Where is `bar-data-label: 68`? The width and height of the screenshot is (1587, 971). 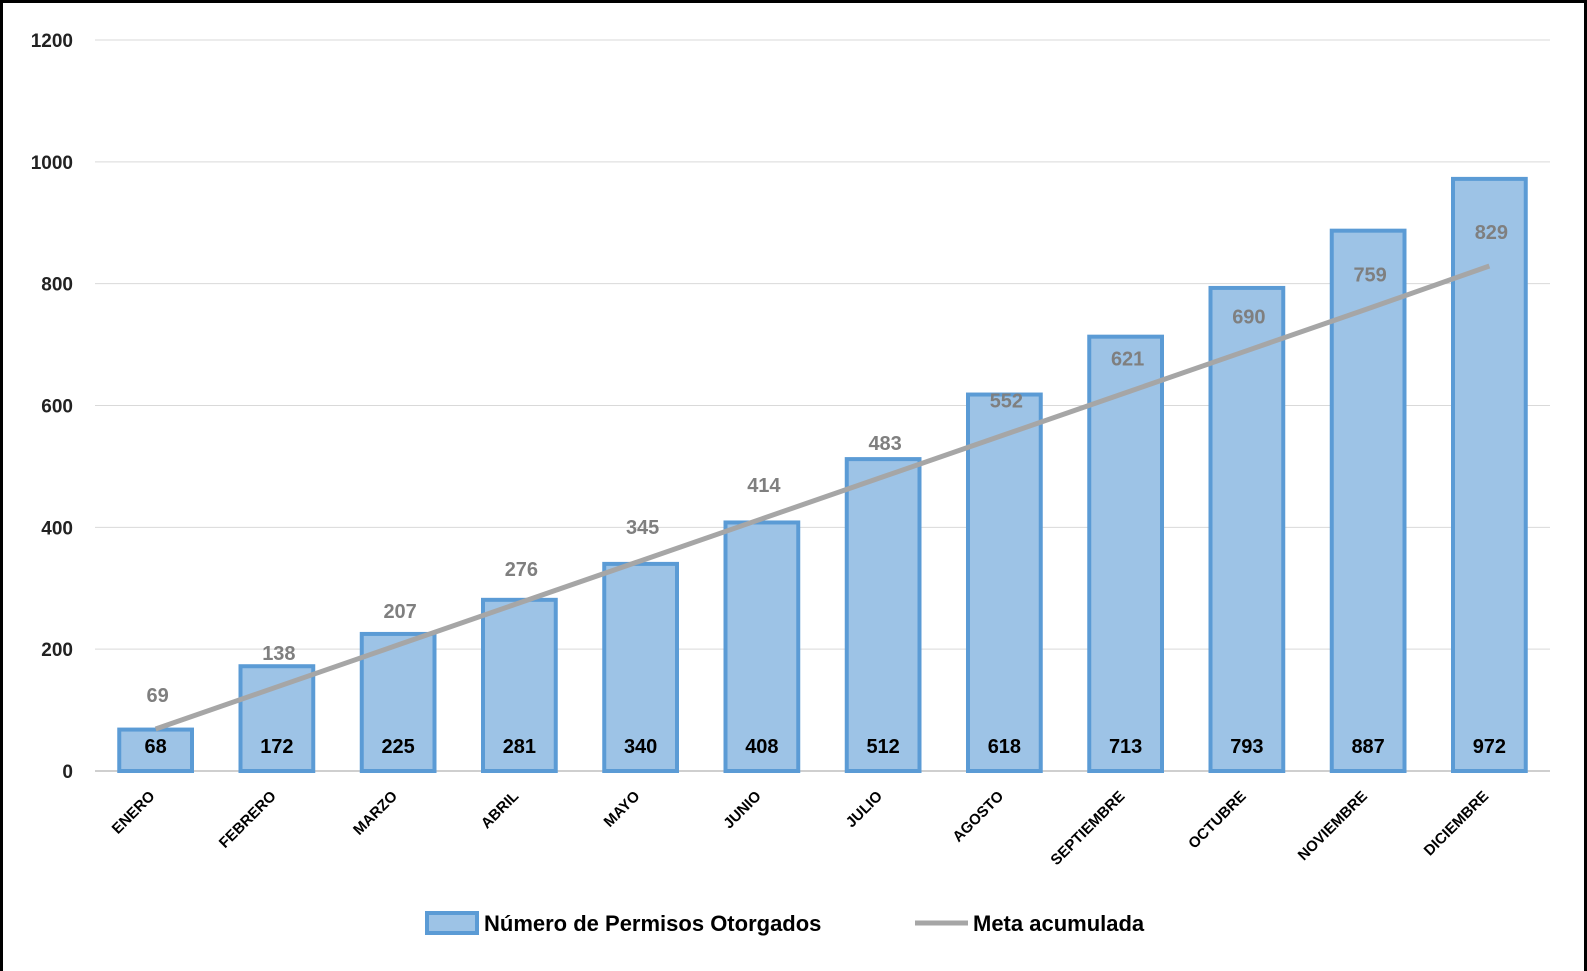 bar-data-label: 68 is located at coordinates (156, 747).